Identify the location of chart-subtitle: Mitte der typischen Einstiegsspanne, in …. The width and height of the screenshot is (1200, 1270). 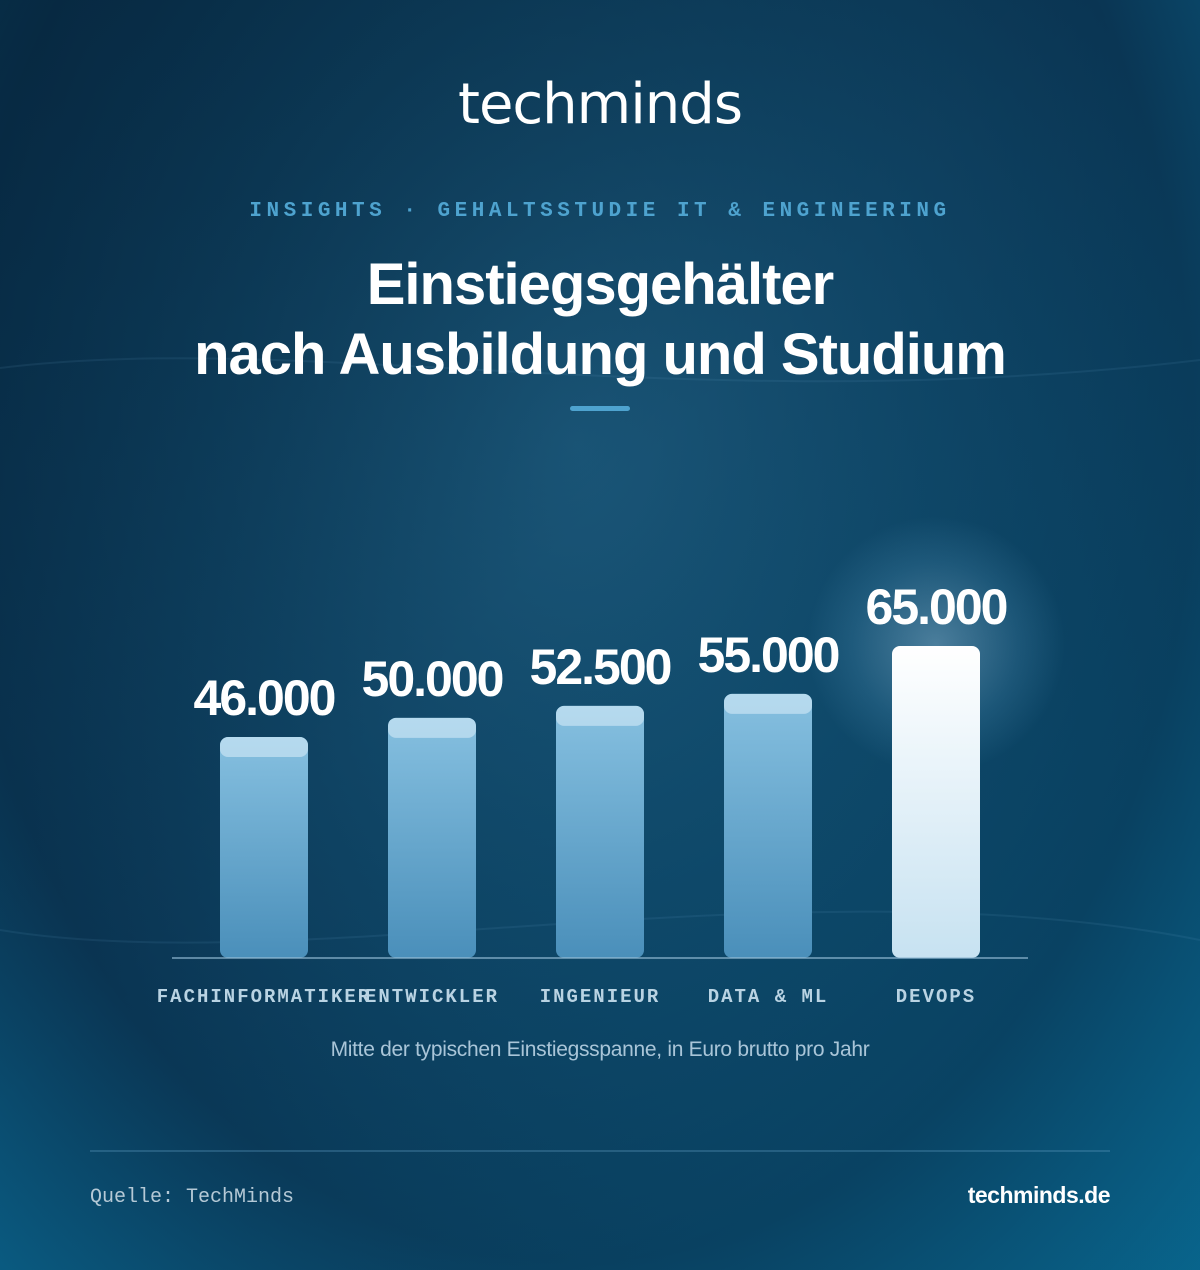
(600, 1049).